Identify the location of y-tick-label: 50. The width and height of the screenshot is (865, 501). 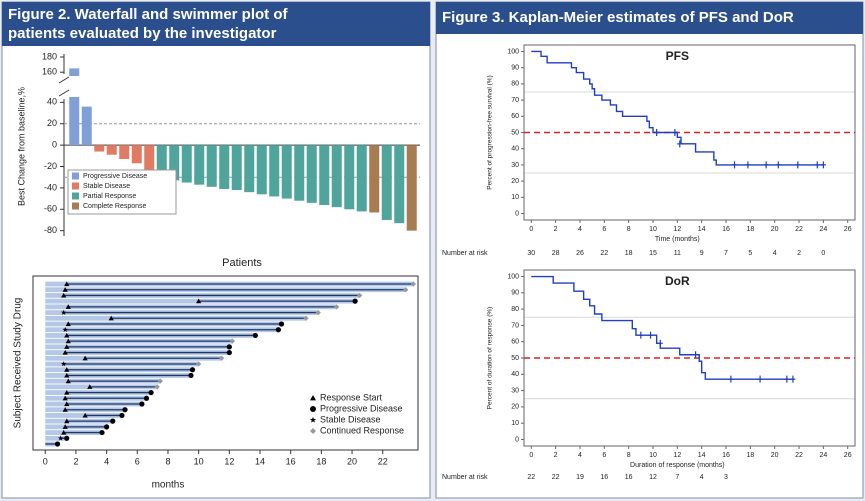
(515, 132).